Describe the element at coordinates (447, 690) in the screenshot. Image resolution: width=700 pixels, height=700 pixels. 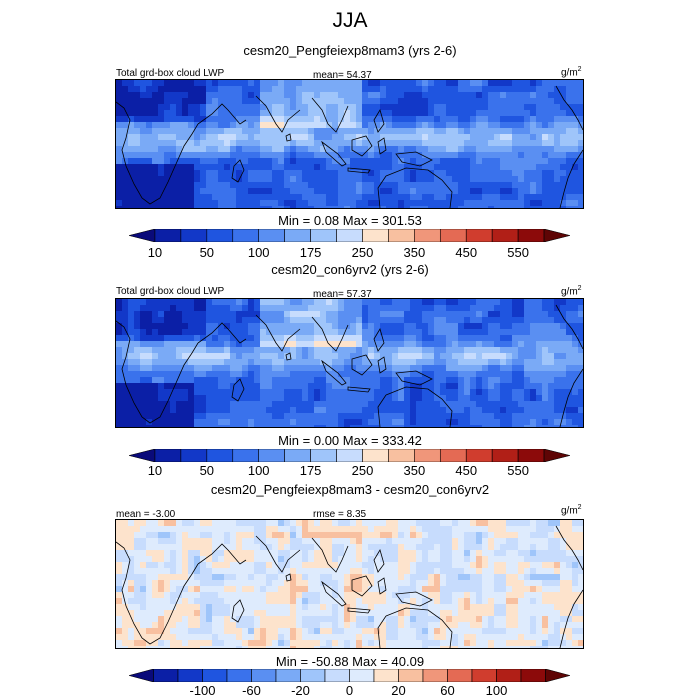
I see `panel-3-colorbar-tick-label: 60` at that location.